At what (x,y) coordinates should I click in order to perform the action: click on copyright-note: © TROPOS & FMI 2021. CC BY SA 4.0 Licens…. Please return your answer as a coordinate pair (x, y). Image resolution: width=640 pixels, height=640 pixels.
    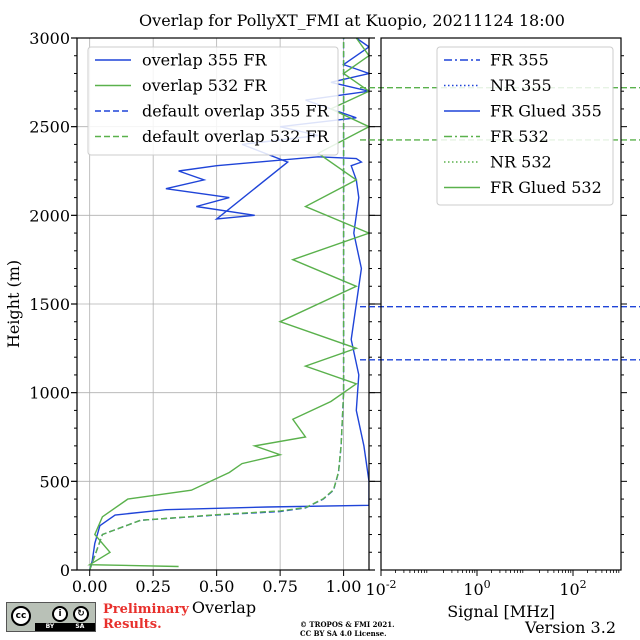
    Looking at the image, I should click on (347, 629).